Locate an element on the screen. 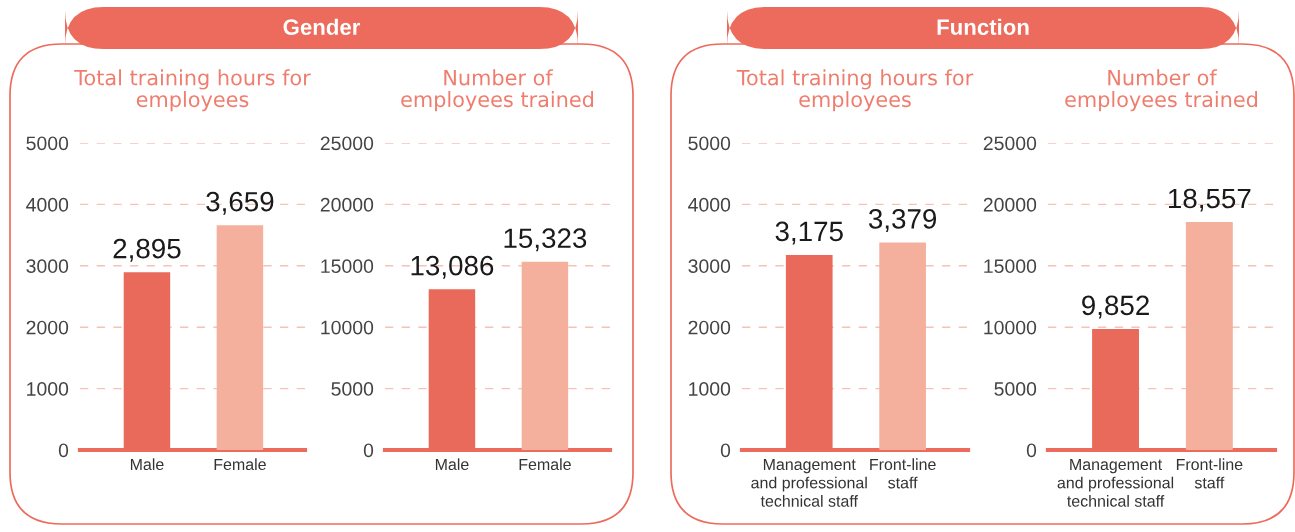 This screenshot has height=532, width=1295. text: Function is located at coordinates (983, 26).